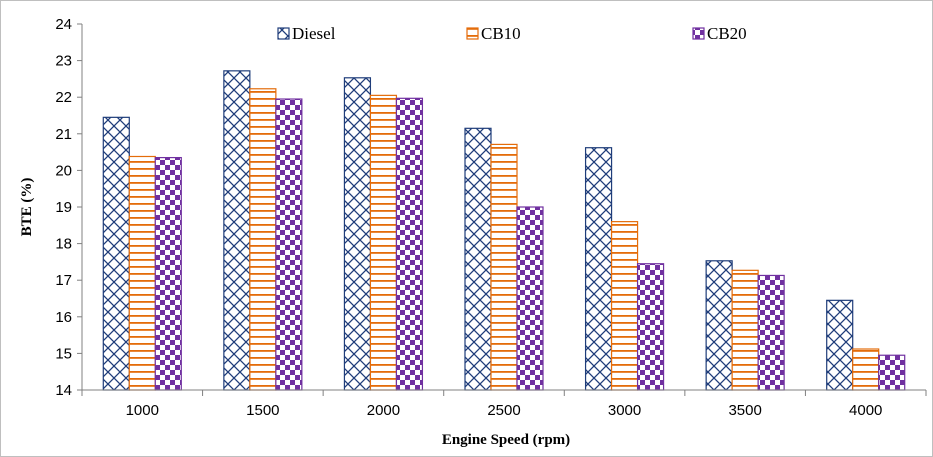 This screenshot has width=933, height=457. Describe the element at coordinates (472, 33) in the screenshot. I see `legend-swatch-cb10` at that location.